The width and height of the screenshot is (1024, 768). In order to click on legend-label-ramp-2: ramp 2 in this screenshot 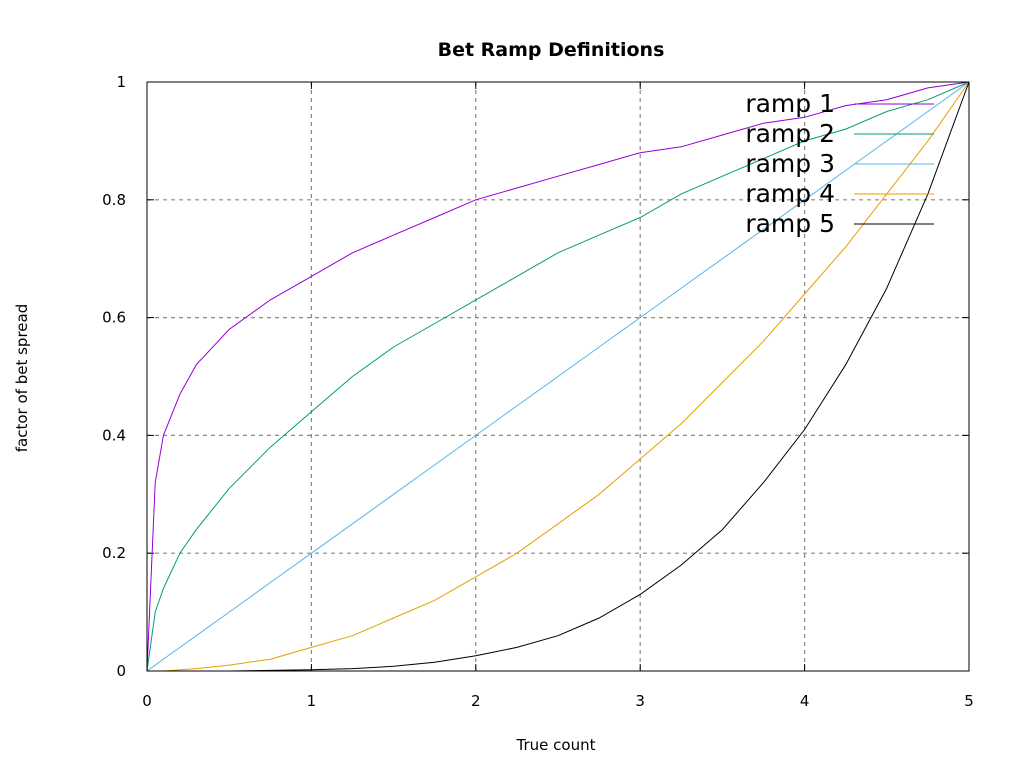, I will do `click(790, 133)`.